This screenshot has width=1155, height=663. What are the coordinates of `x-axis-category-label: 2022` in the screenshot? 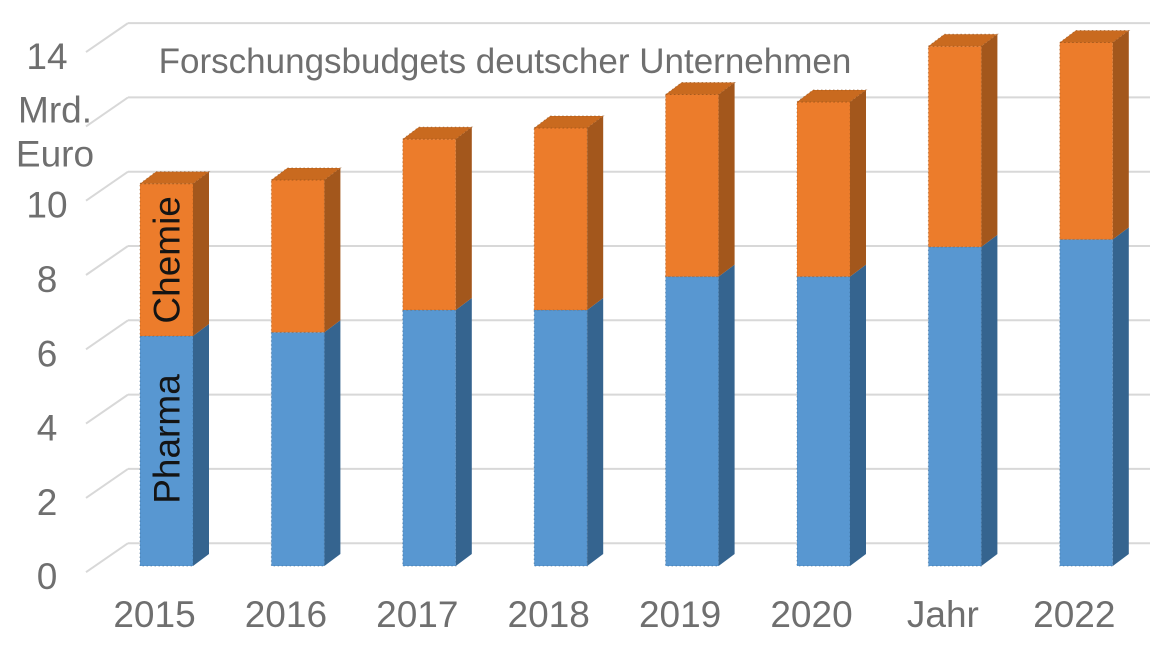 It's located at (1074, 614).